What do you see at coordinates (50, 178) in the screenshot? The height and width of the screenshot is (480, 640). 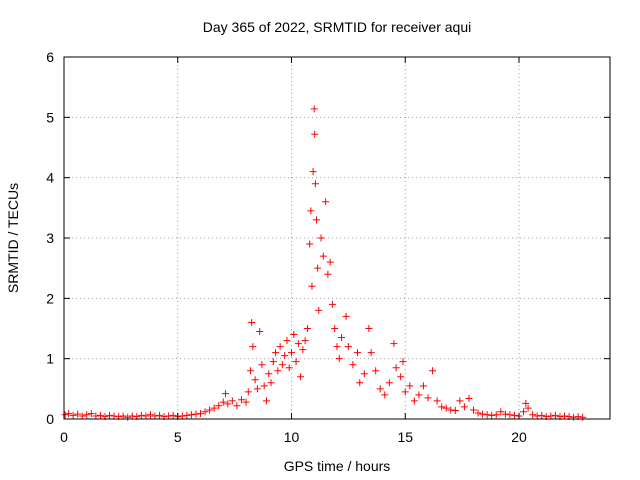 I see `y-tick-label: 4` at bounding box center [50, 178].